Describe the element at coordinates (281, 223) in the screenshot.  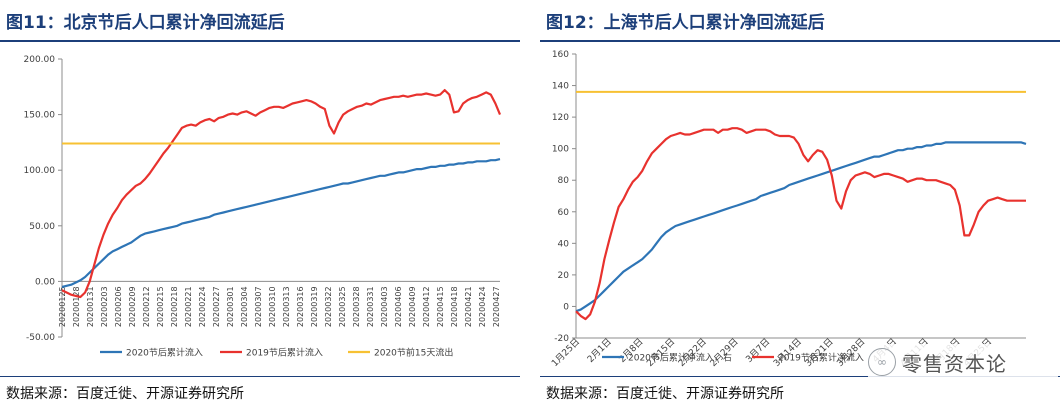
I see `series-line-2020` at that location.